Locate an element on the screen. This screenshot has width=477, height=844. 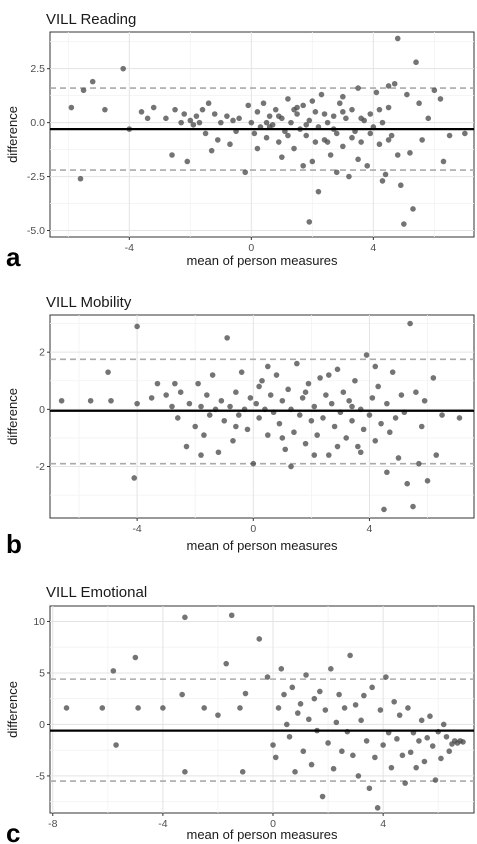
panel-a-y-axis-label: difference is located at coordinates (12, 134).